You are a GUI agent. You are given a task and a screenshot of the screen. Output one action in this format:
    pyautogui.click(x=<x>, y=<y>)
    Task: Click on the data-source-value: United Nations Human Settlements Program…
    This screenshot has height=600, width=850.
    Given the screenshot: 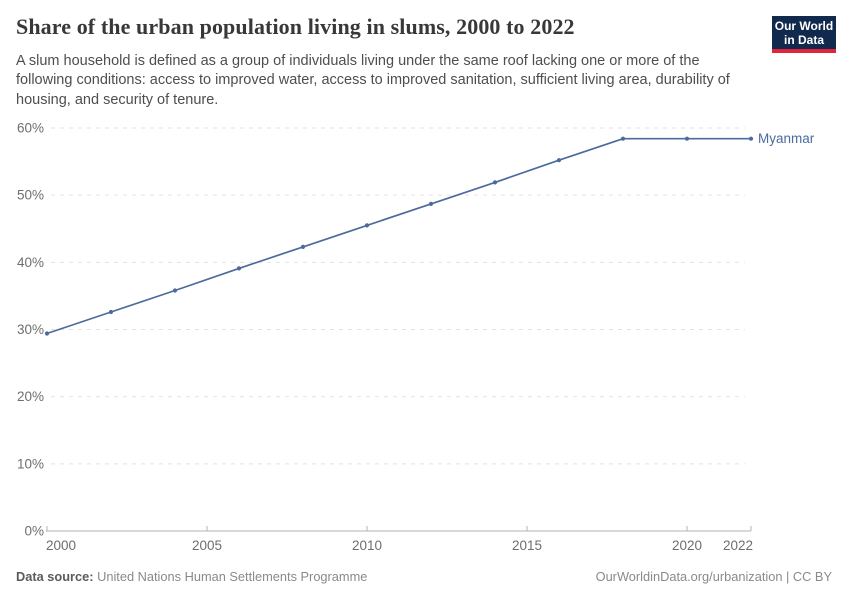 What is the action you would take?
    pyautogui.click(x=232, y=576)
    